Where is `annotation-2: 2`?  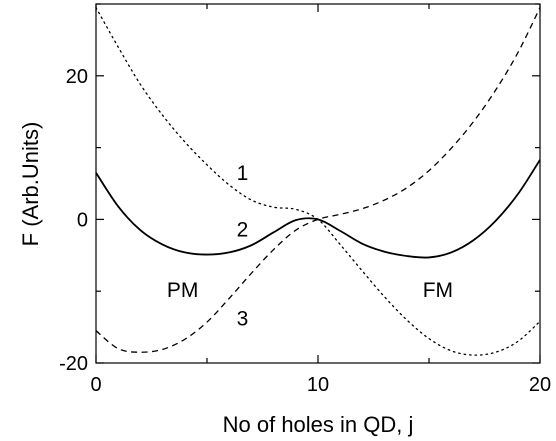
annotation-2: 2 is located at coordinates (243, 230).